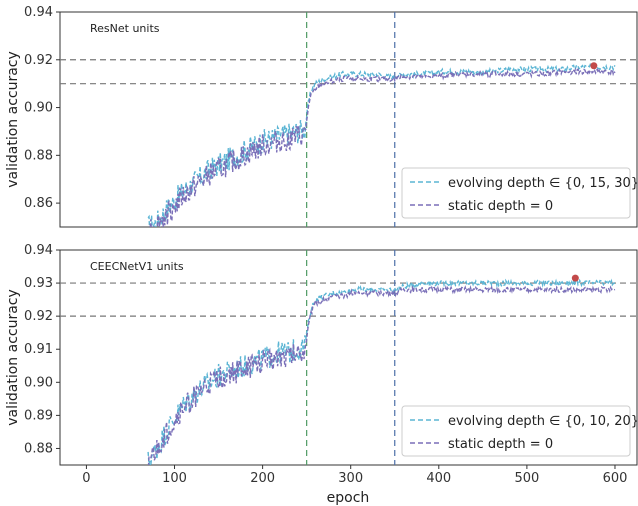  I want to click on y-tick-label: 0.91, so click(38, 349).